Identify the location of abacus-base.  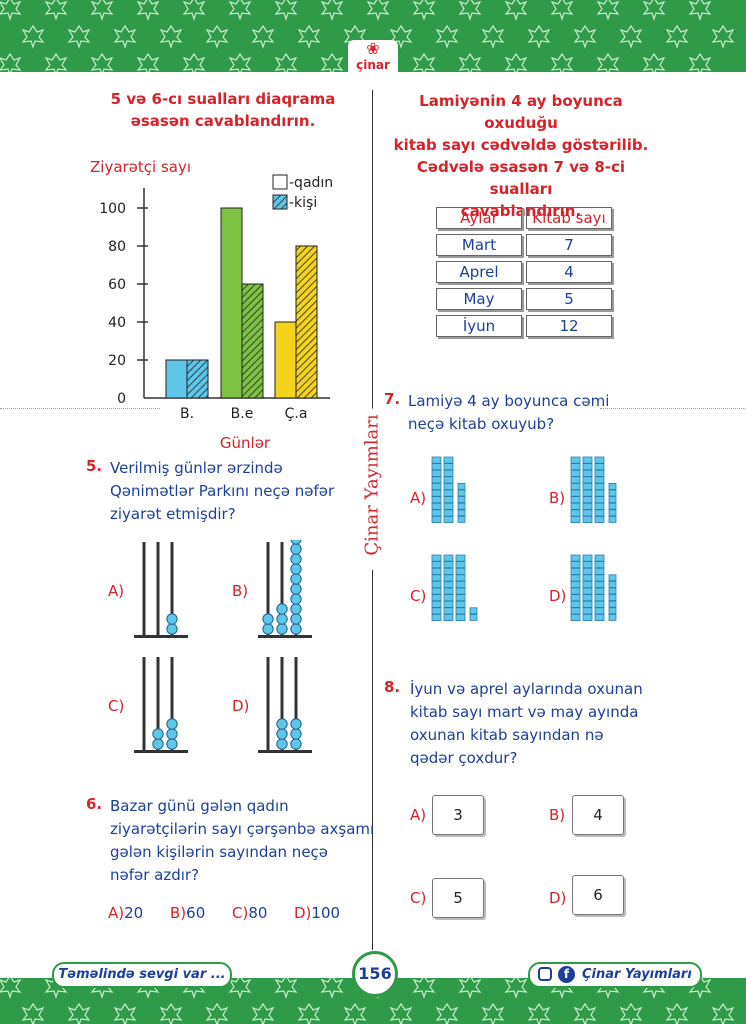
(285, 751).